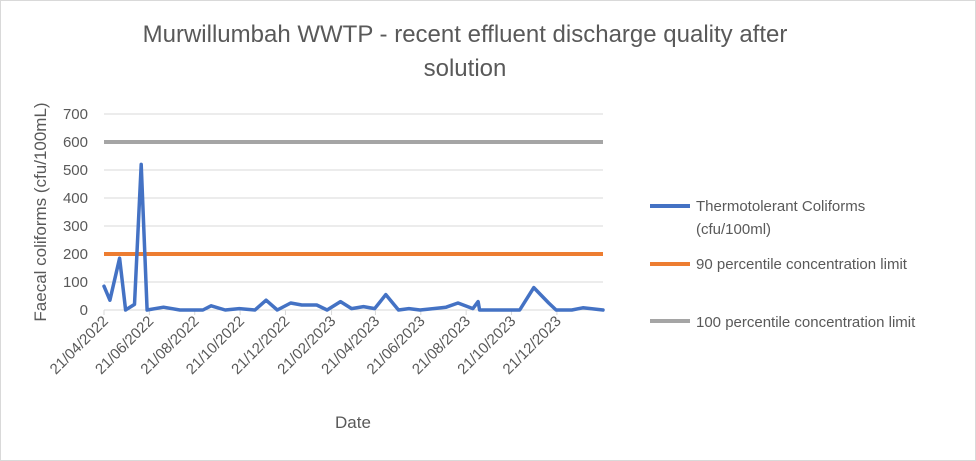  What do you see at coordinates (75, 212) in the screenshot?
I see `y-tick-labels: 0 100 200 300 400 500 600 700` at bounding box center [75, 212].